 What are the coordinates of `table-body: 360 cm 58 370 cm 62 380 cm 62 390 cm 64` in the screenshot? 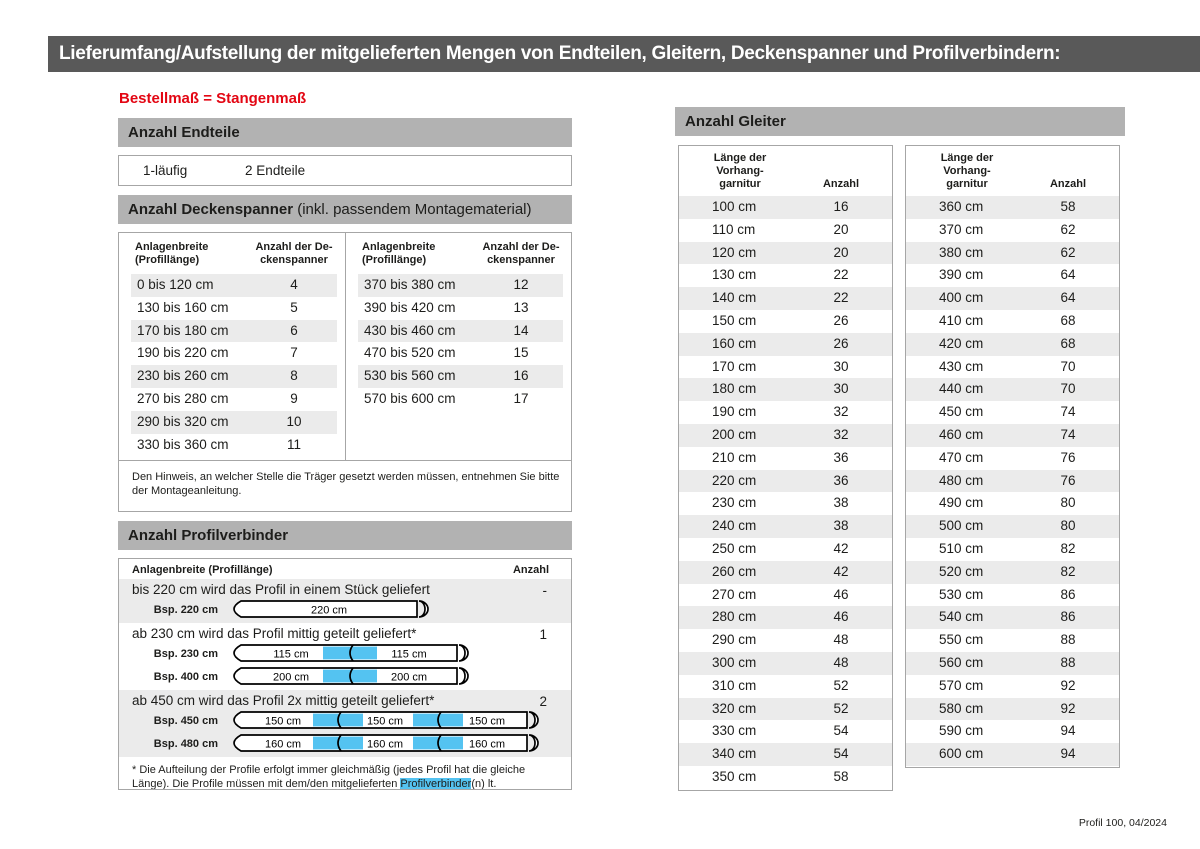 It's located at (1012, 481).